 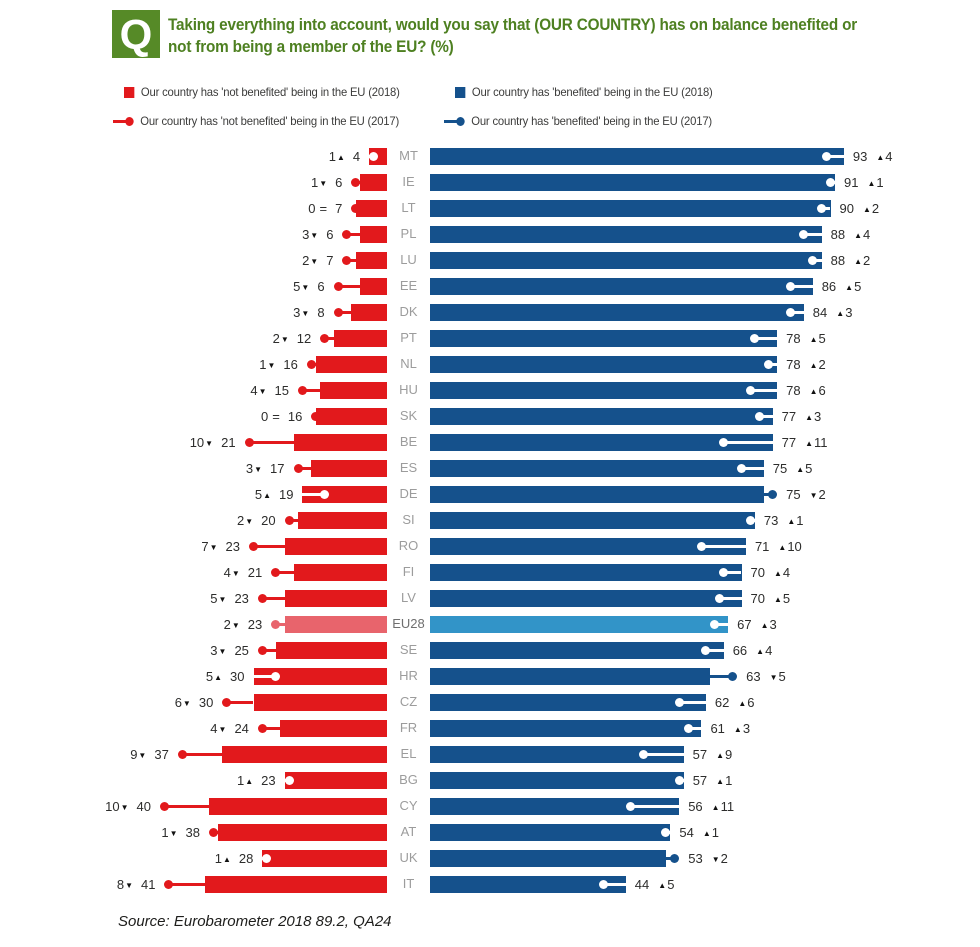 I want to click on percent-value: 75, so click(x=780, y=468).